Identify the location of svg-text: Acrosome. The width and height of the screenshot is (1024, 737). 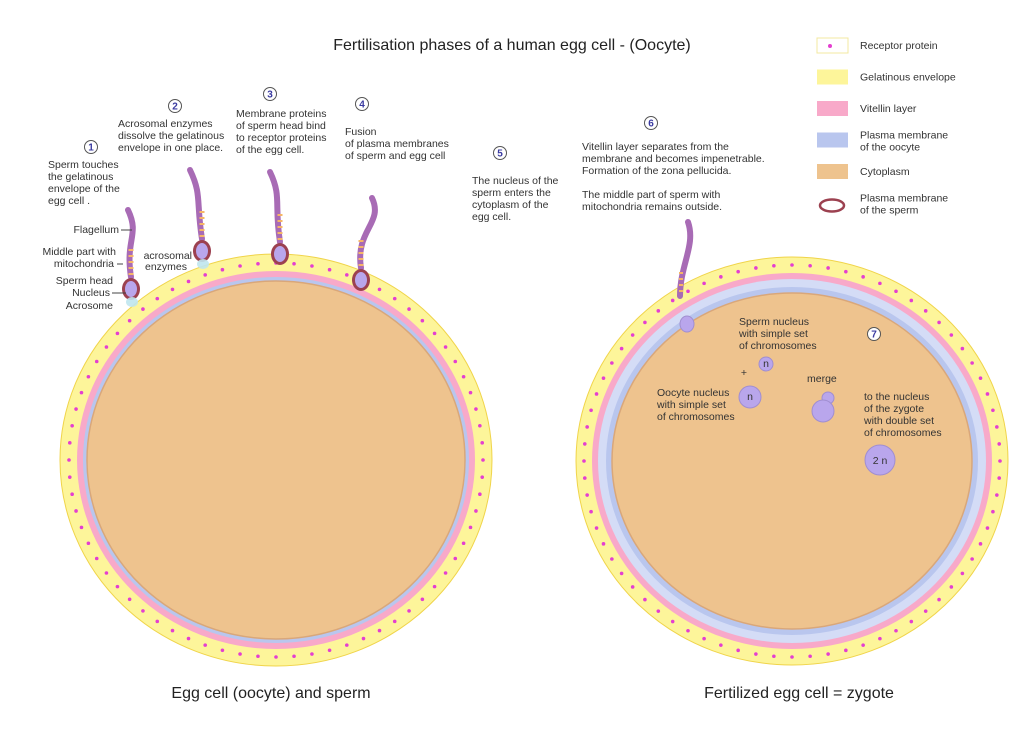
(89, 306).